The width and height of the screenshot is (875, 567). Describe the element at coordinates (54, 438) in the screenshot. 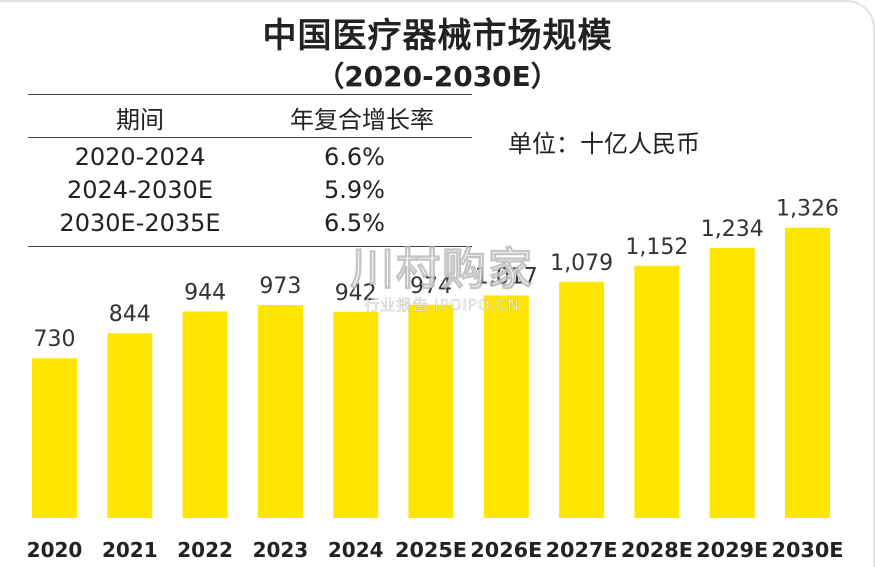

I see `bar-2020` at that location.